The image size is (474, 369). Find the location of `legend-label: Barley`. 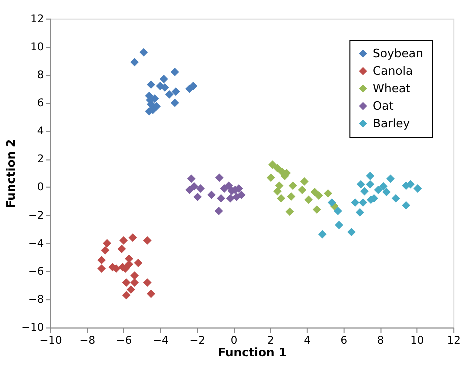

legend-label: Barley is located at coordinates (391, 123).